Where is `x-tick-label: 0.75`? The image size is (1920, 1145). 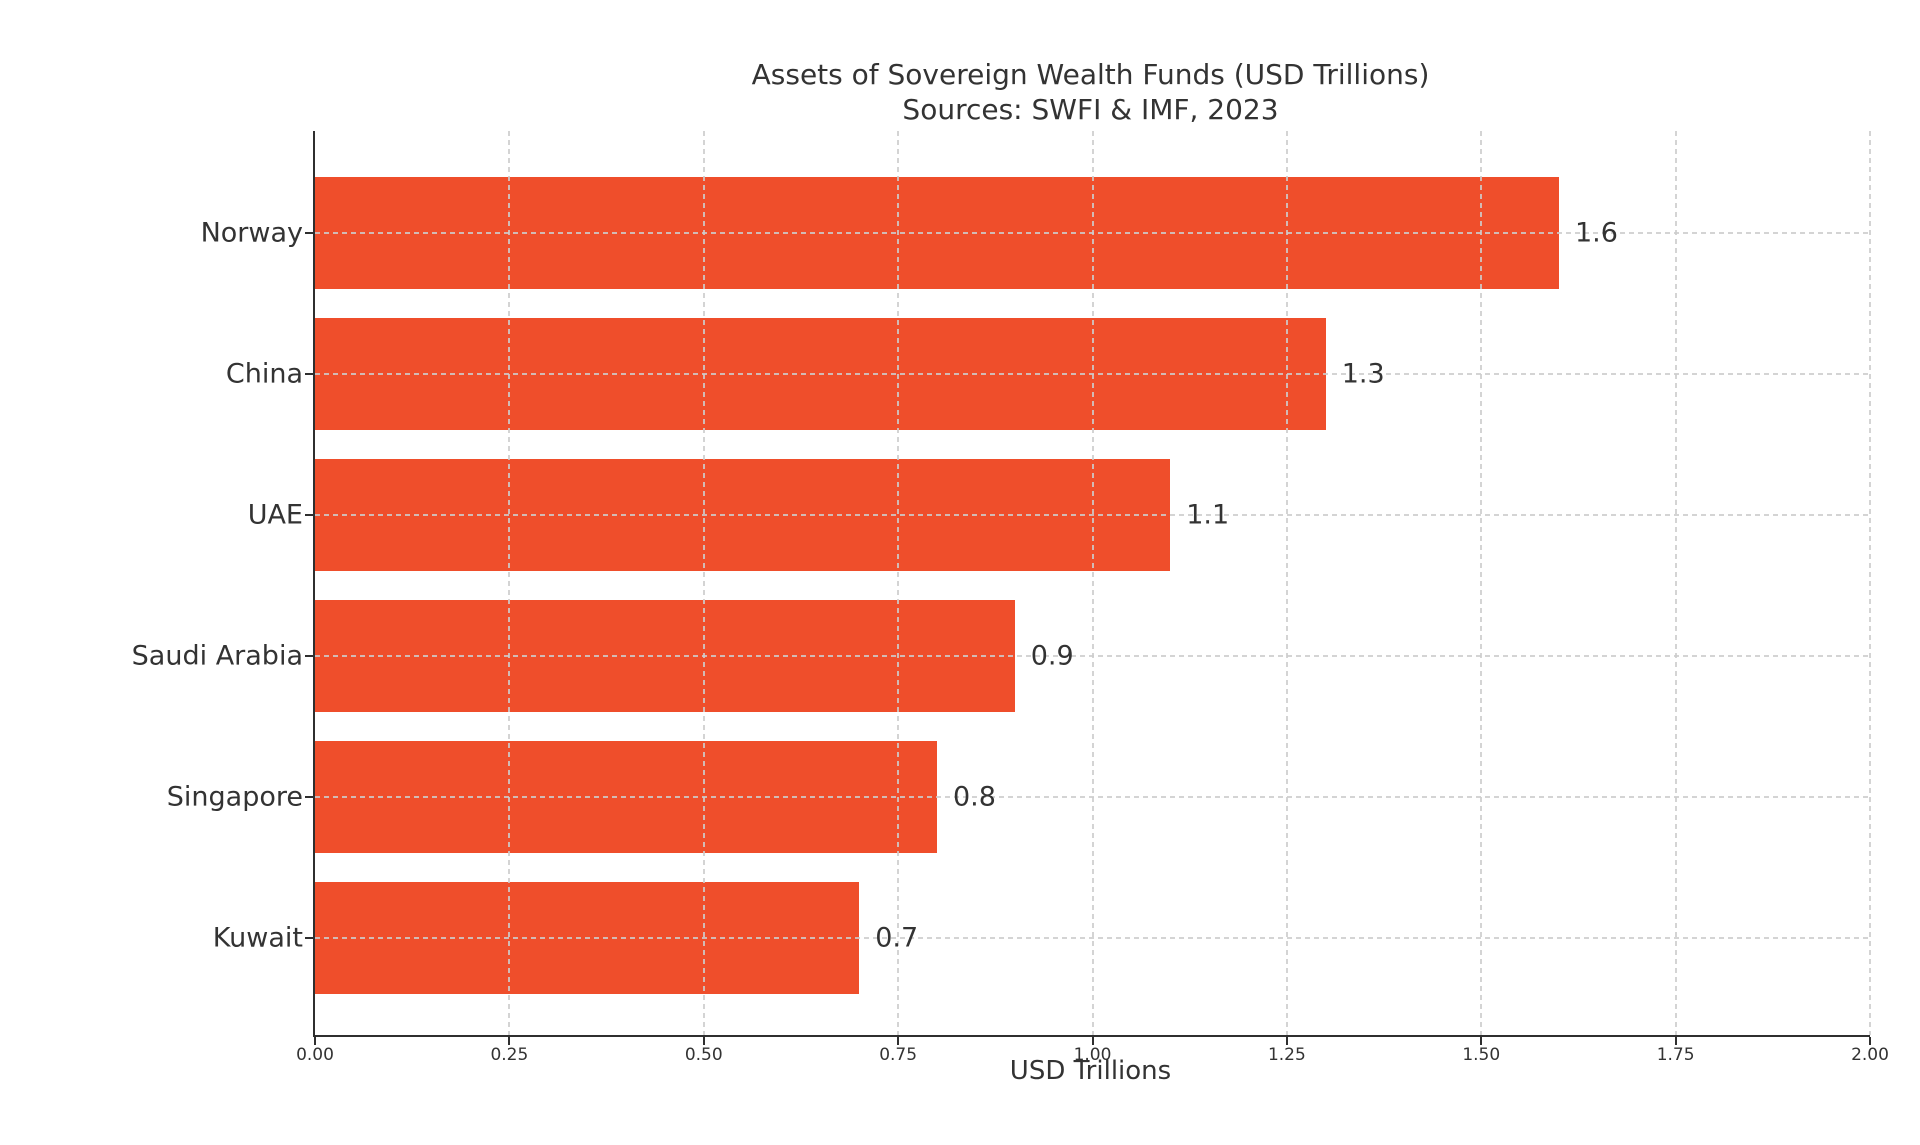 x-tick-label: 0.75 is located at coordinates (898, 1055).